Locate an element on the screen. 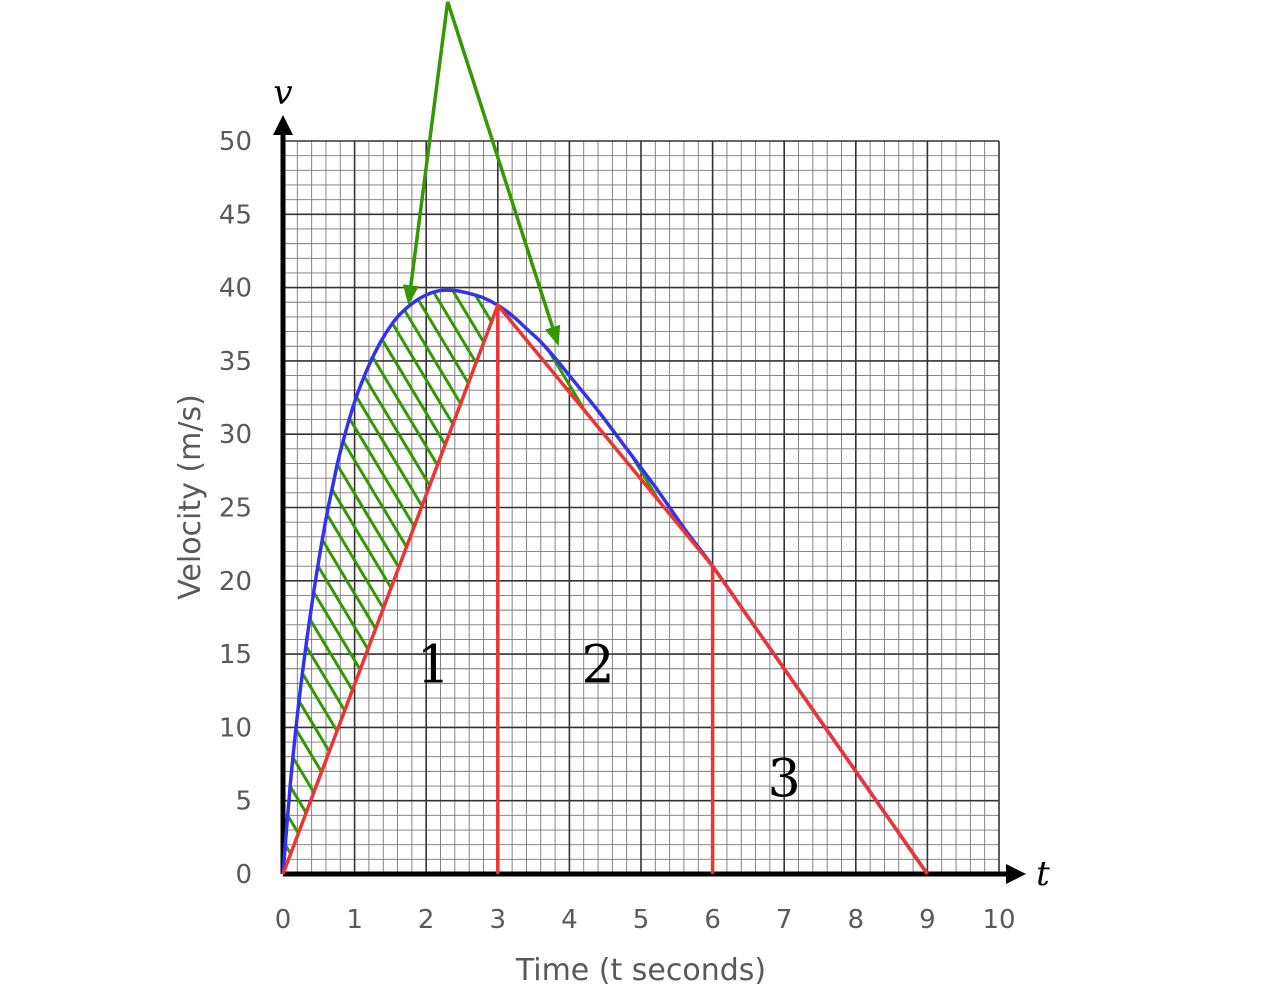  y-tick-label: 50 is located at coordinates (235, 142).